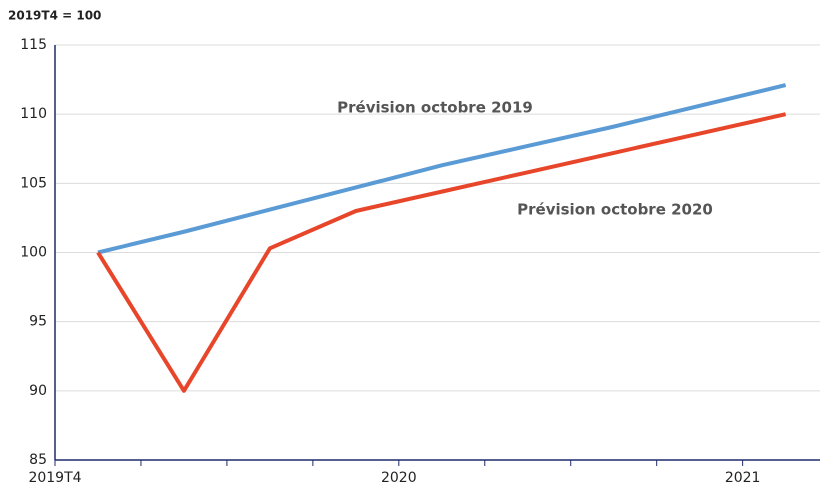  Describe the element at coordinates (54, 16) in the screenshot. I see `unit-label: 2019T4 = 100` at that location.